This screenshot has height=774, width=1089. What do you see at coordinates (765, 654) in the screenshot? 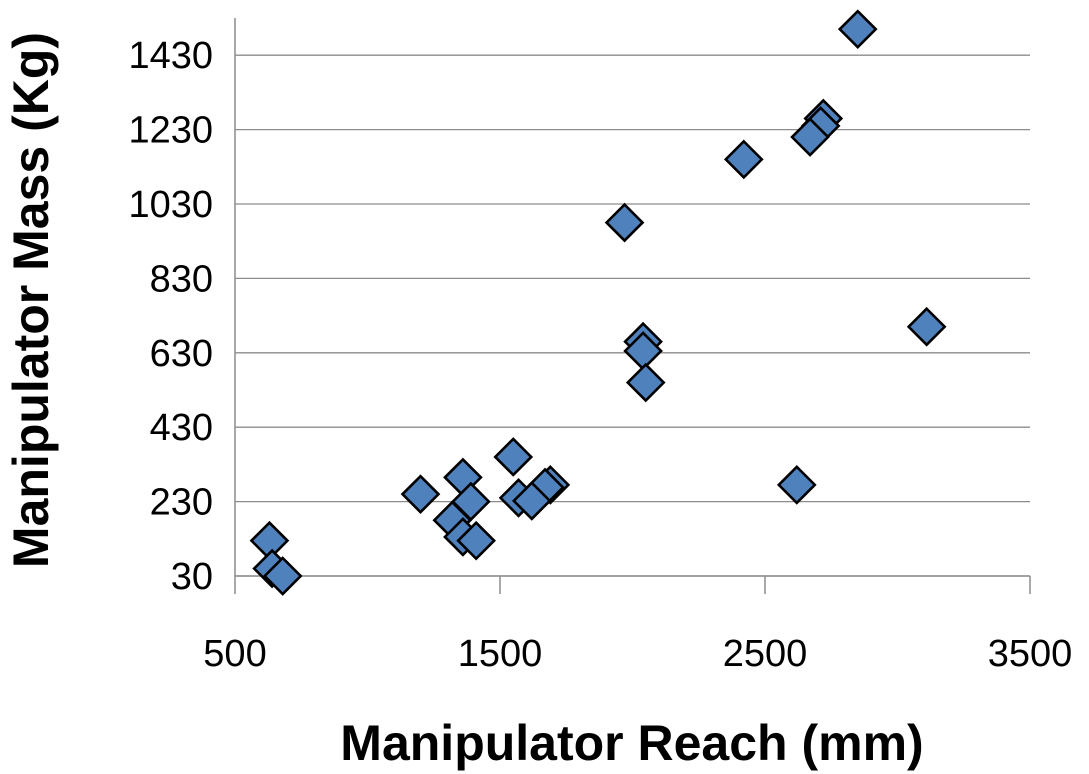
I see `x-tick-label: 2500` at bounding box center [765, 654].